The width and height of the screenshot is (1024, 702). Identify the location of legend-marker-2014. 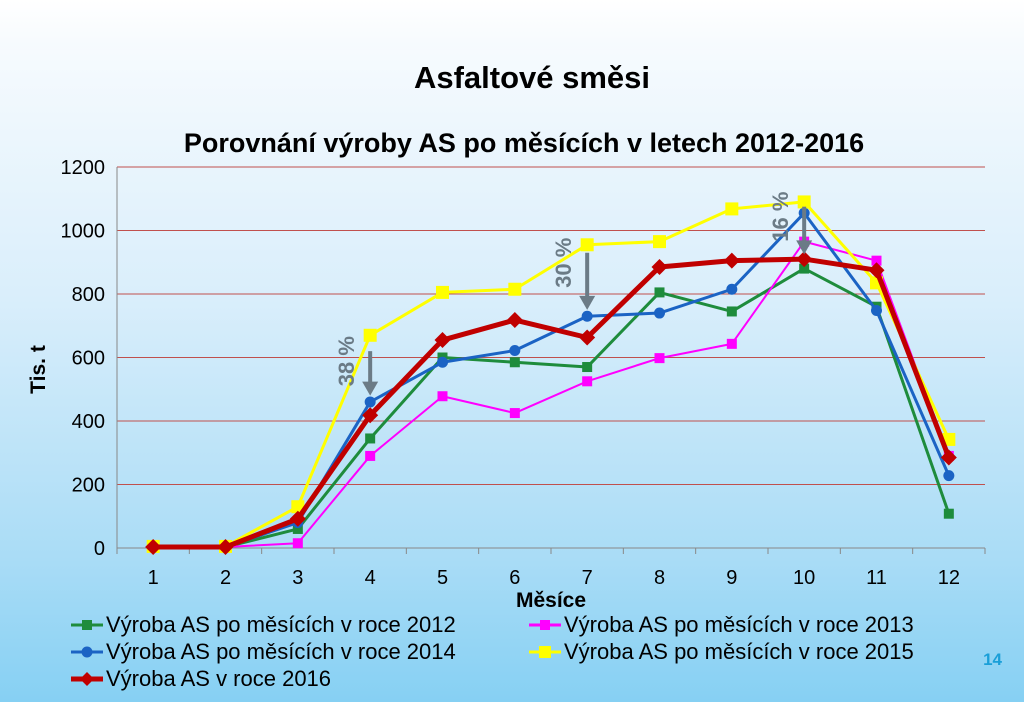
(87, 652).